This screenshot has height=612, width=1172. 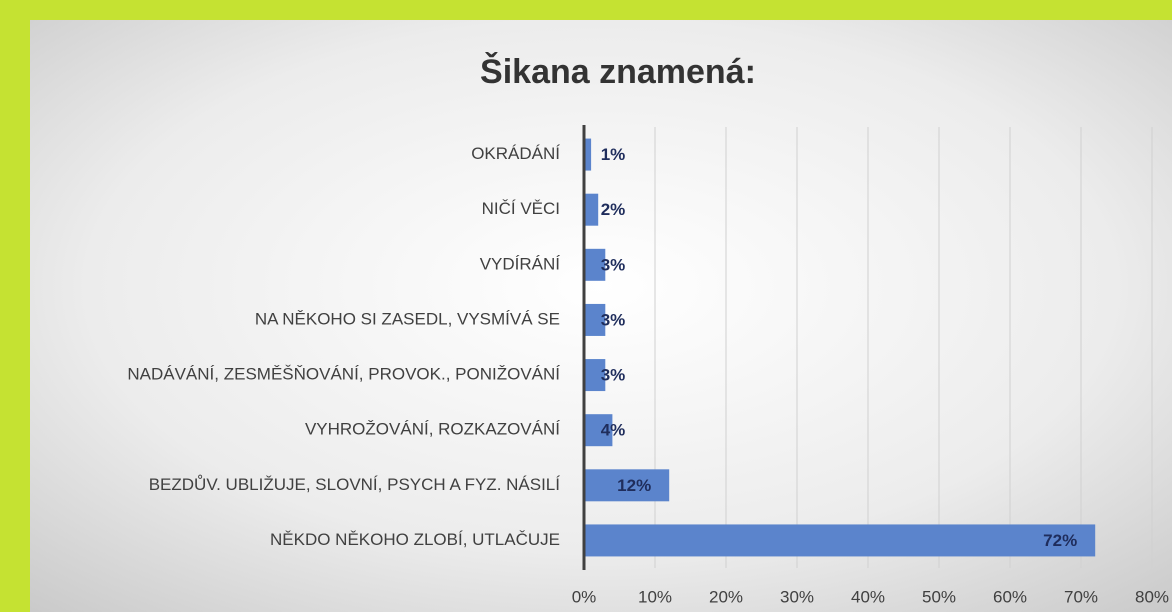 What do you see at coordinates (797, 596) in the screenshot?
I see `x-tick-label: 30%` at bounding box center [797, 596].